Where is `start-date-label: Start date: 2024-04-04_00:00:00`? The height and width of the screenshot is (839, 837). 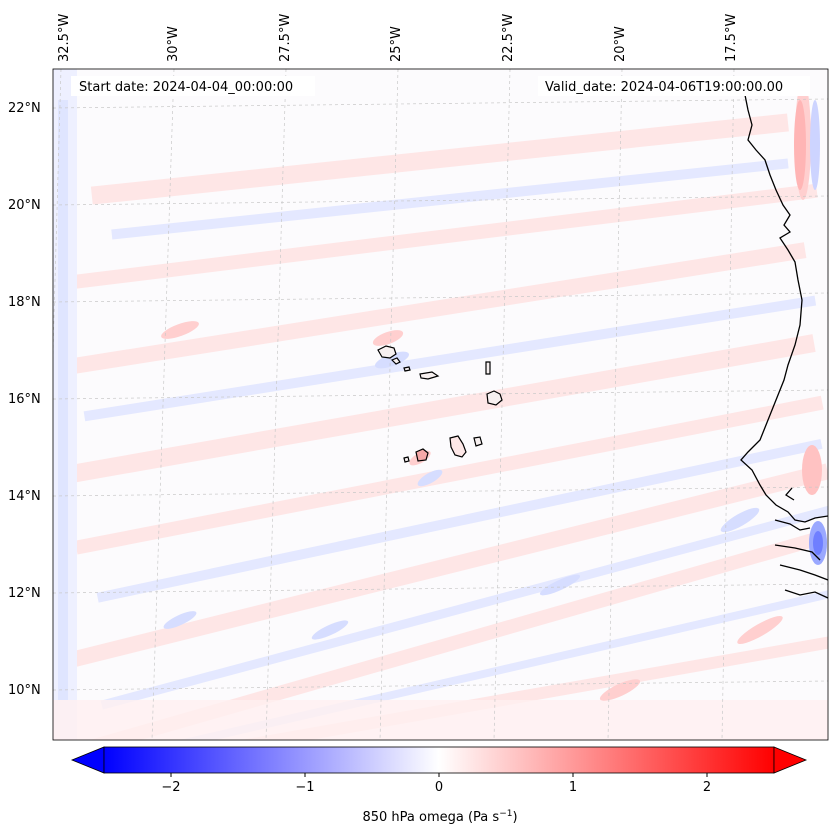 start-date-label: Start date: 2024-04-04_00:00:00 is located at coordinates (186, 87).